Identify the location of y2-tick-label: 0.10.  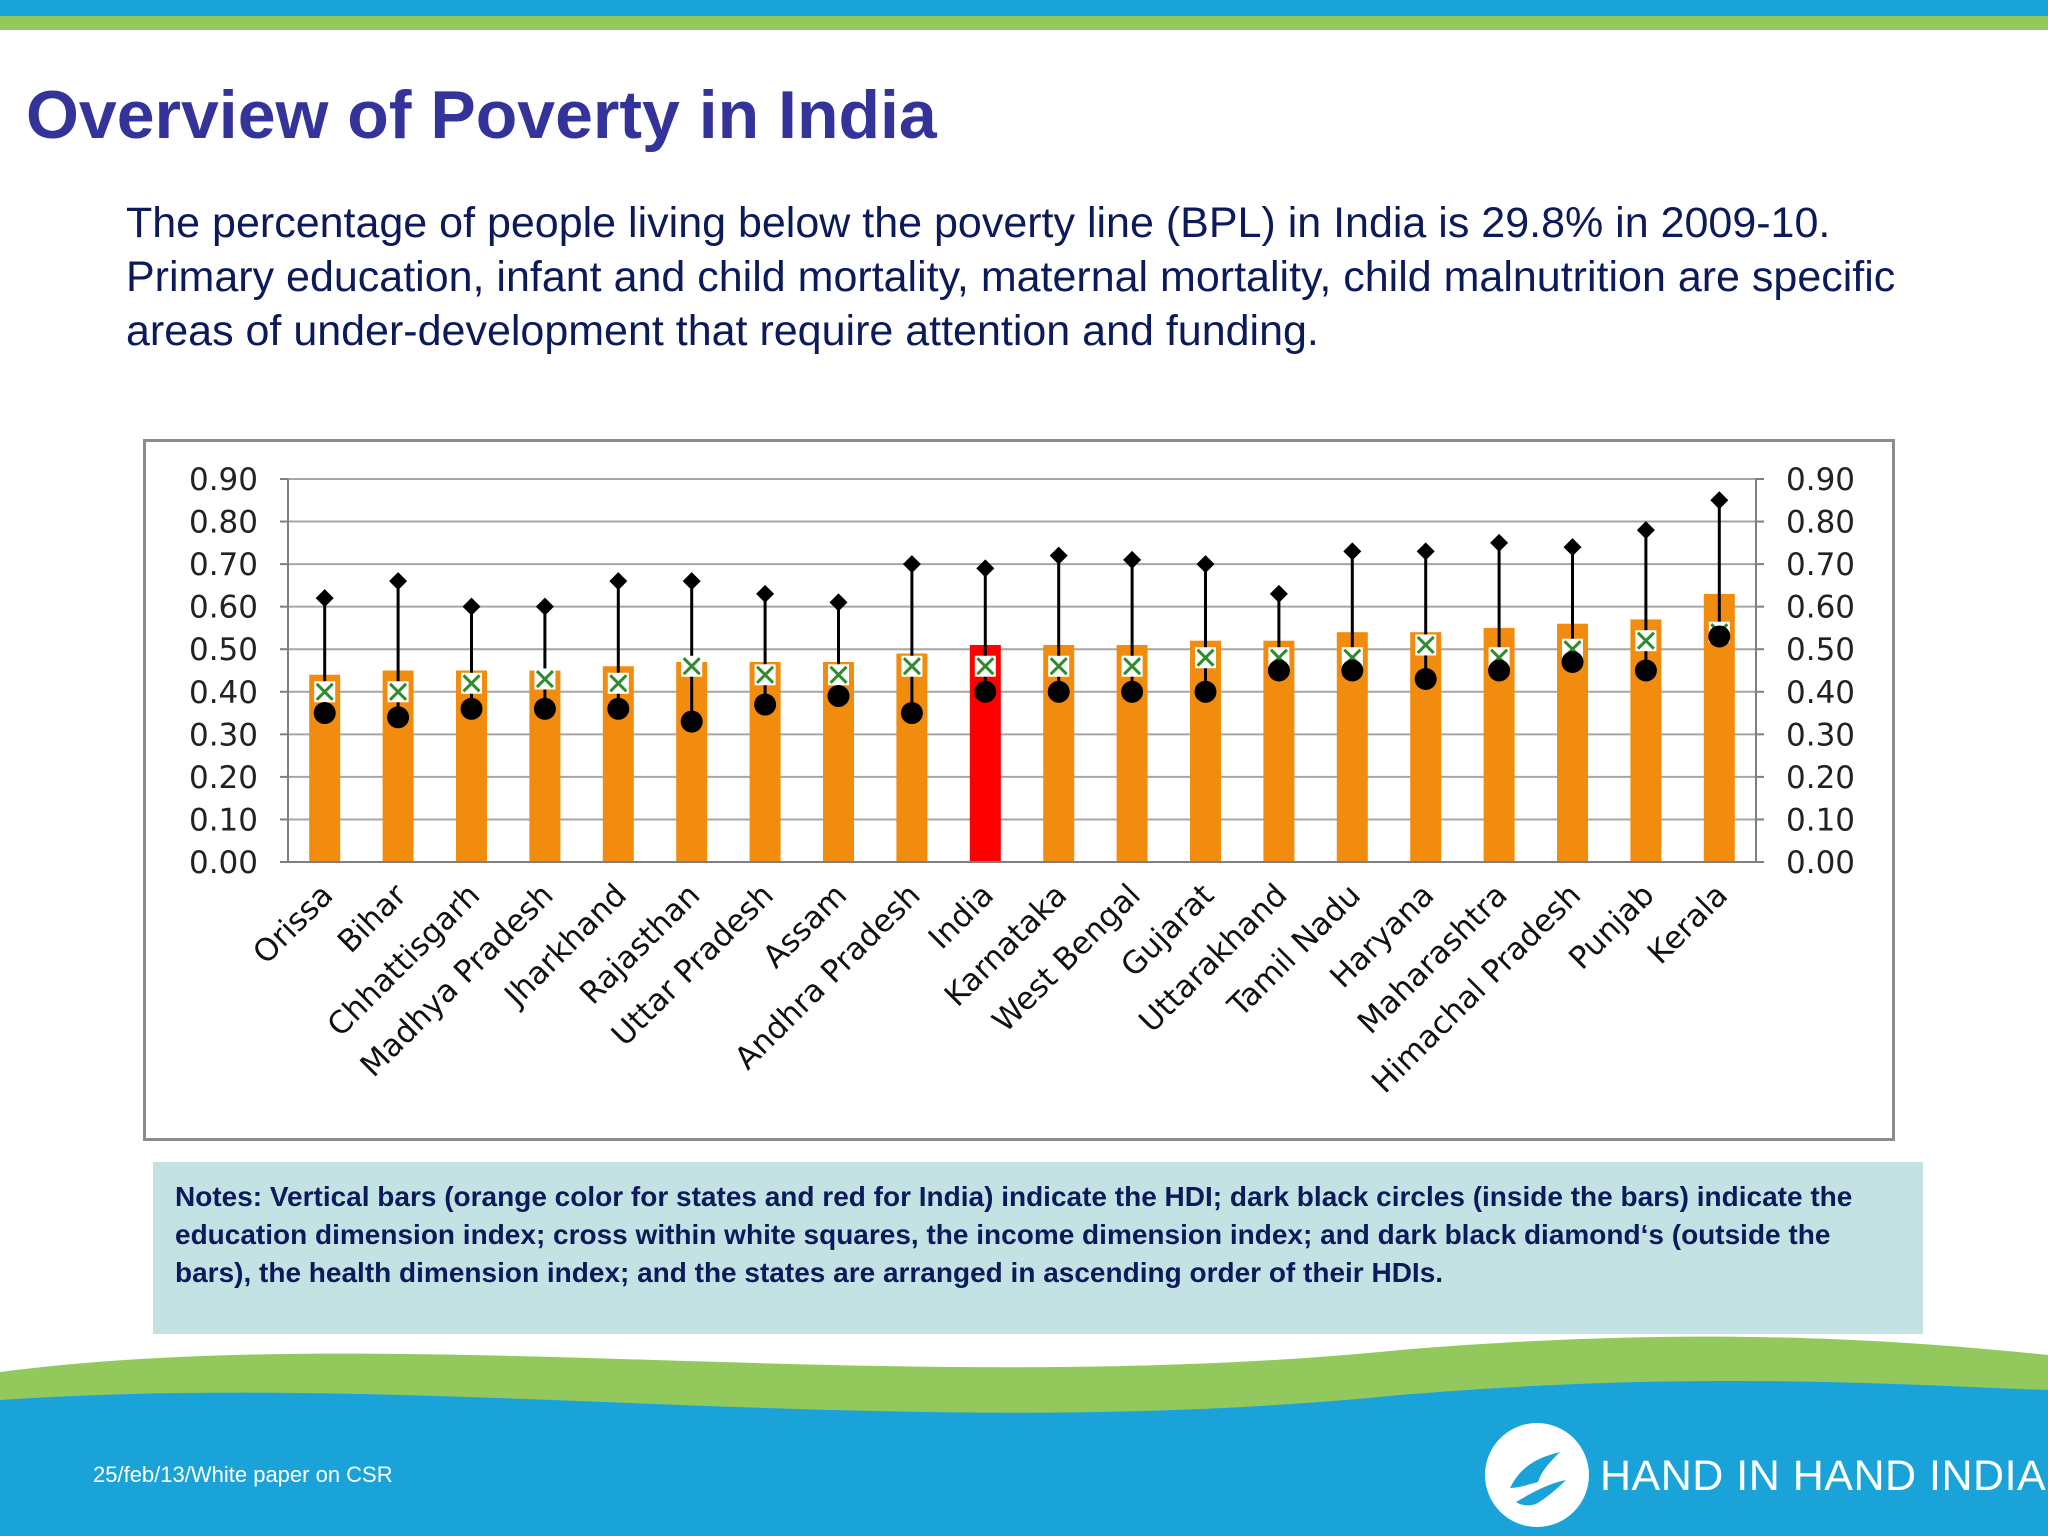
(1820, 820).